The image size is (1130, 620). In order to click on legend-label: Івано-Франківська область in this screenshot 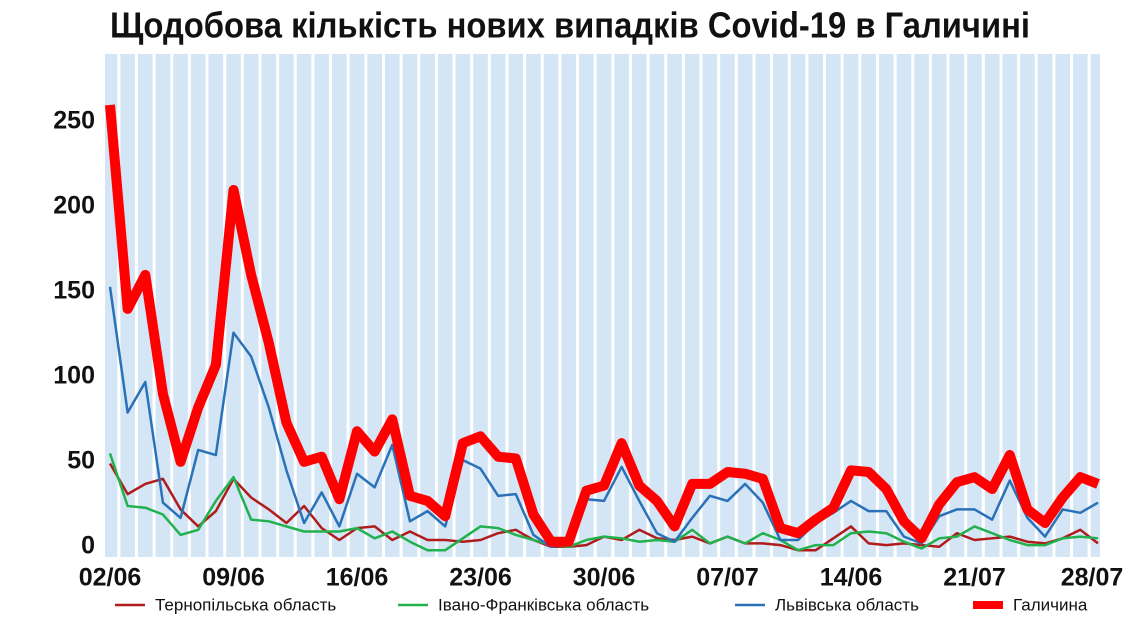, I will do `click(543, 604)`.